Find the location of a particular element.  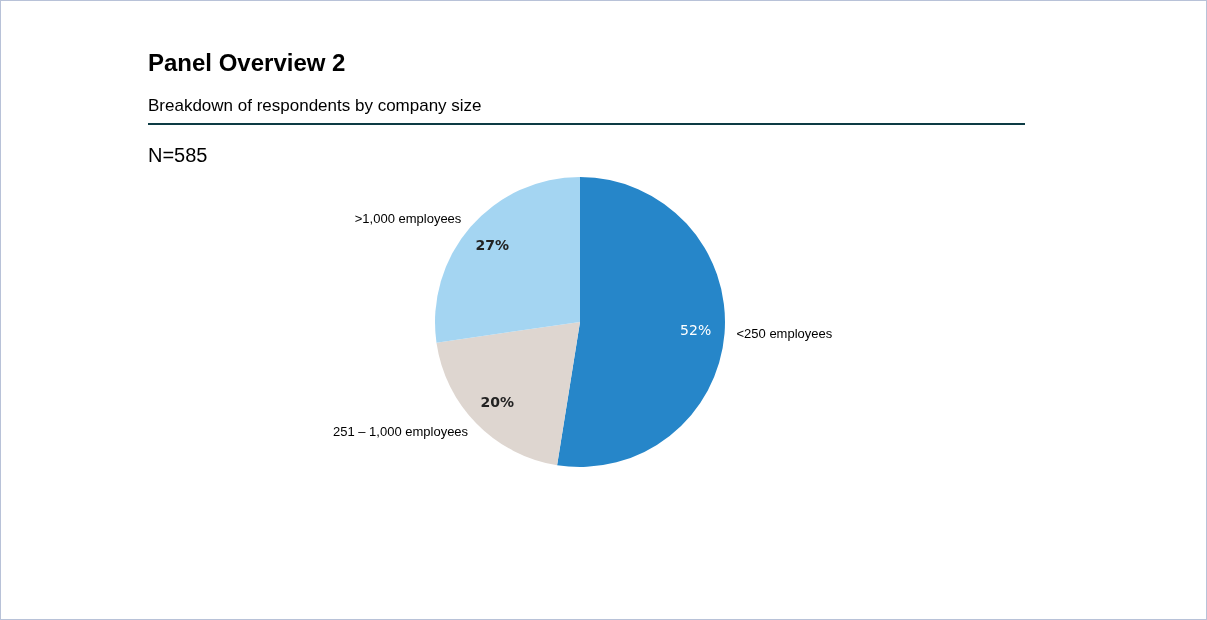

chart-subtitle: Breakdown of respondents by company size is located at coordinates (315, 105).